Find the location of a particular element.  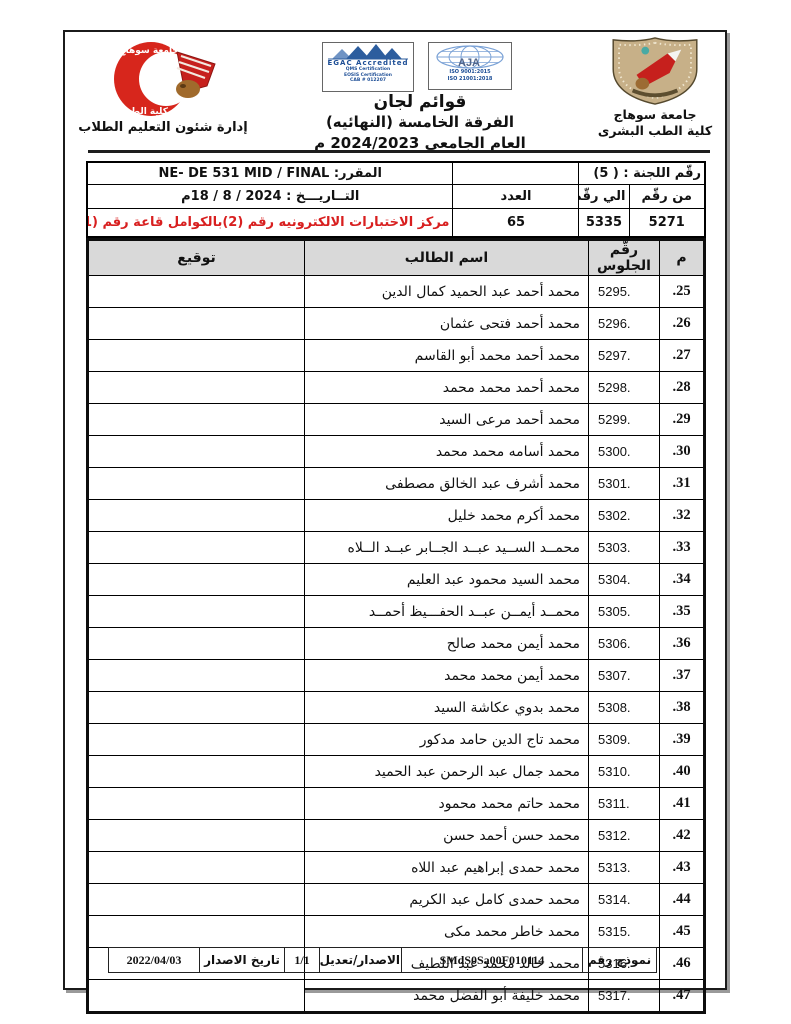

student-name-cell: محمد حاتم محمد محمود is located at coordinates (446, 803).